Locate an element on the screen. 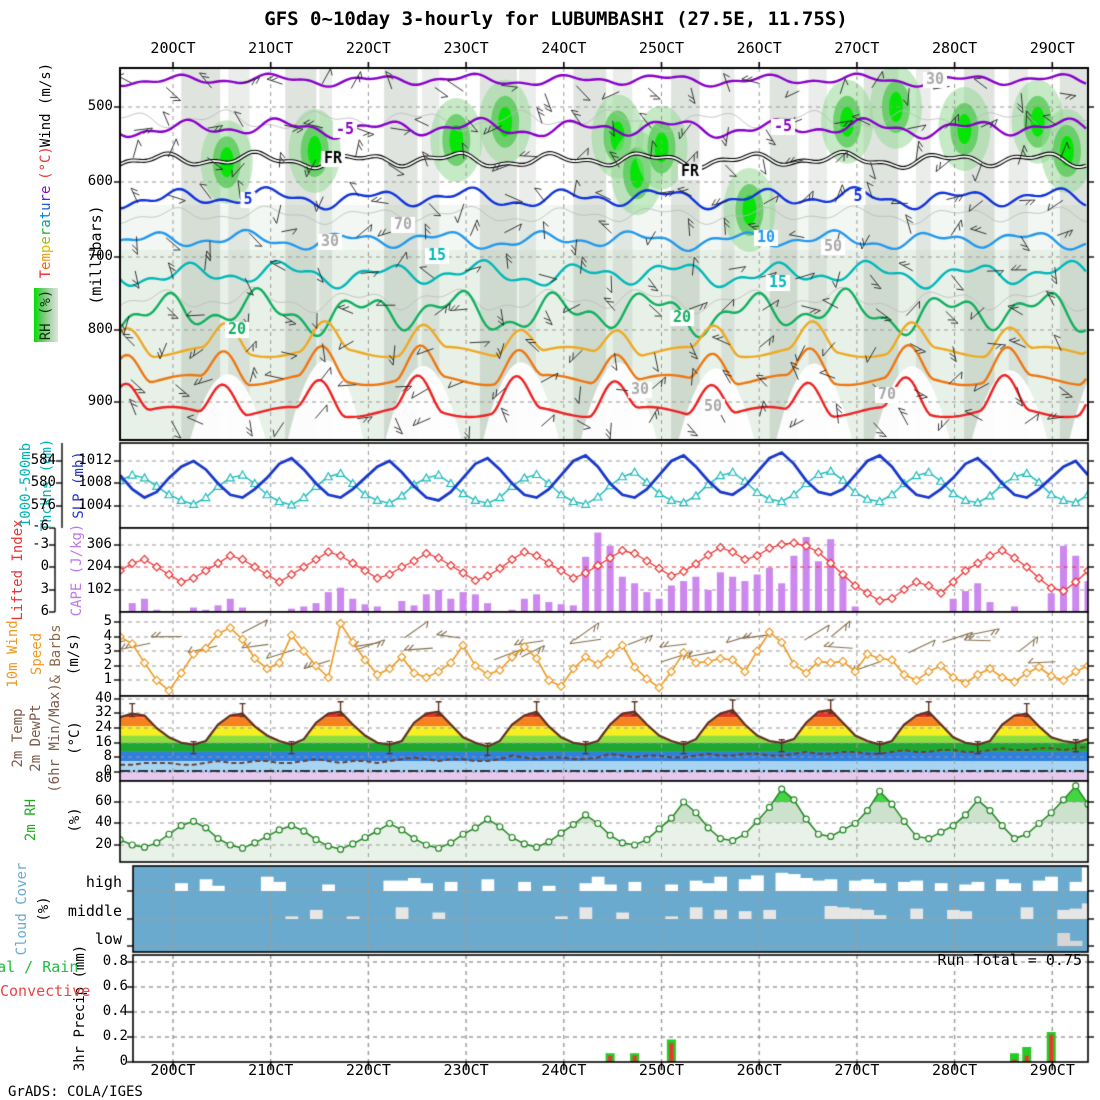 This screenshot has width=1100, height=1100. x-axis-label-bottom: 24OCT is located at coordinates (564, 1070).